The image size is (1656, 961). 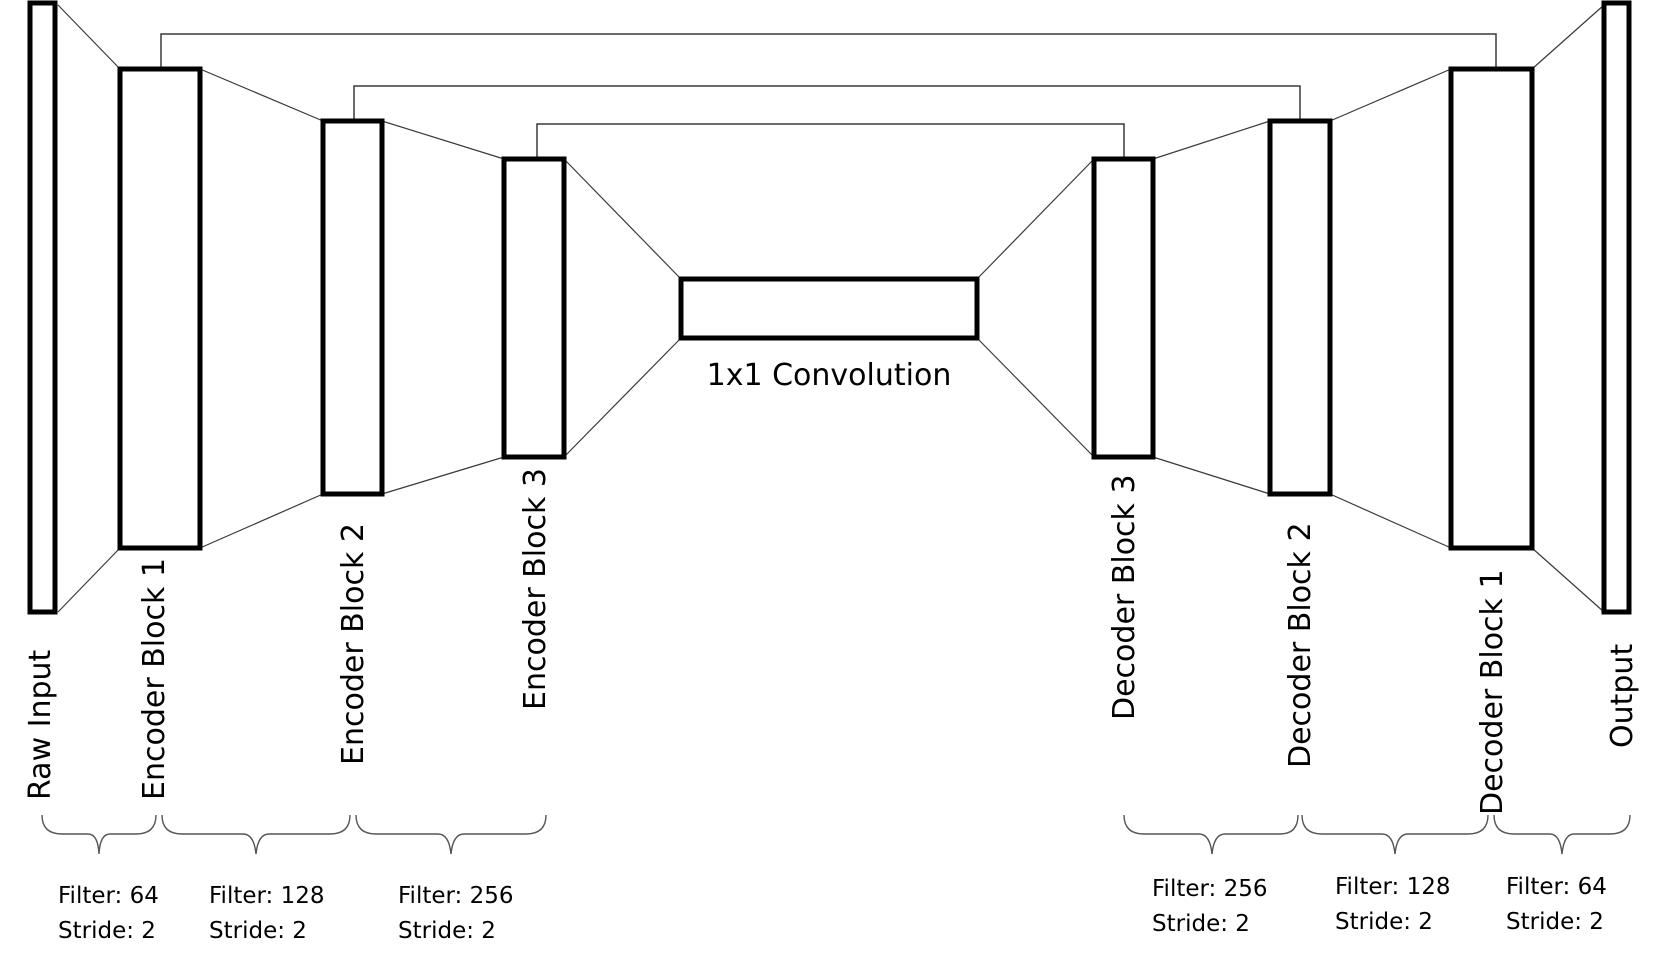 What do you see at coordinates (1210, 889) in the screenshot?
I see `param-filter-4: Filter: 256` at bounding box center [1210, 889].